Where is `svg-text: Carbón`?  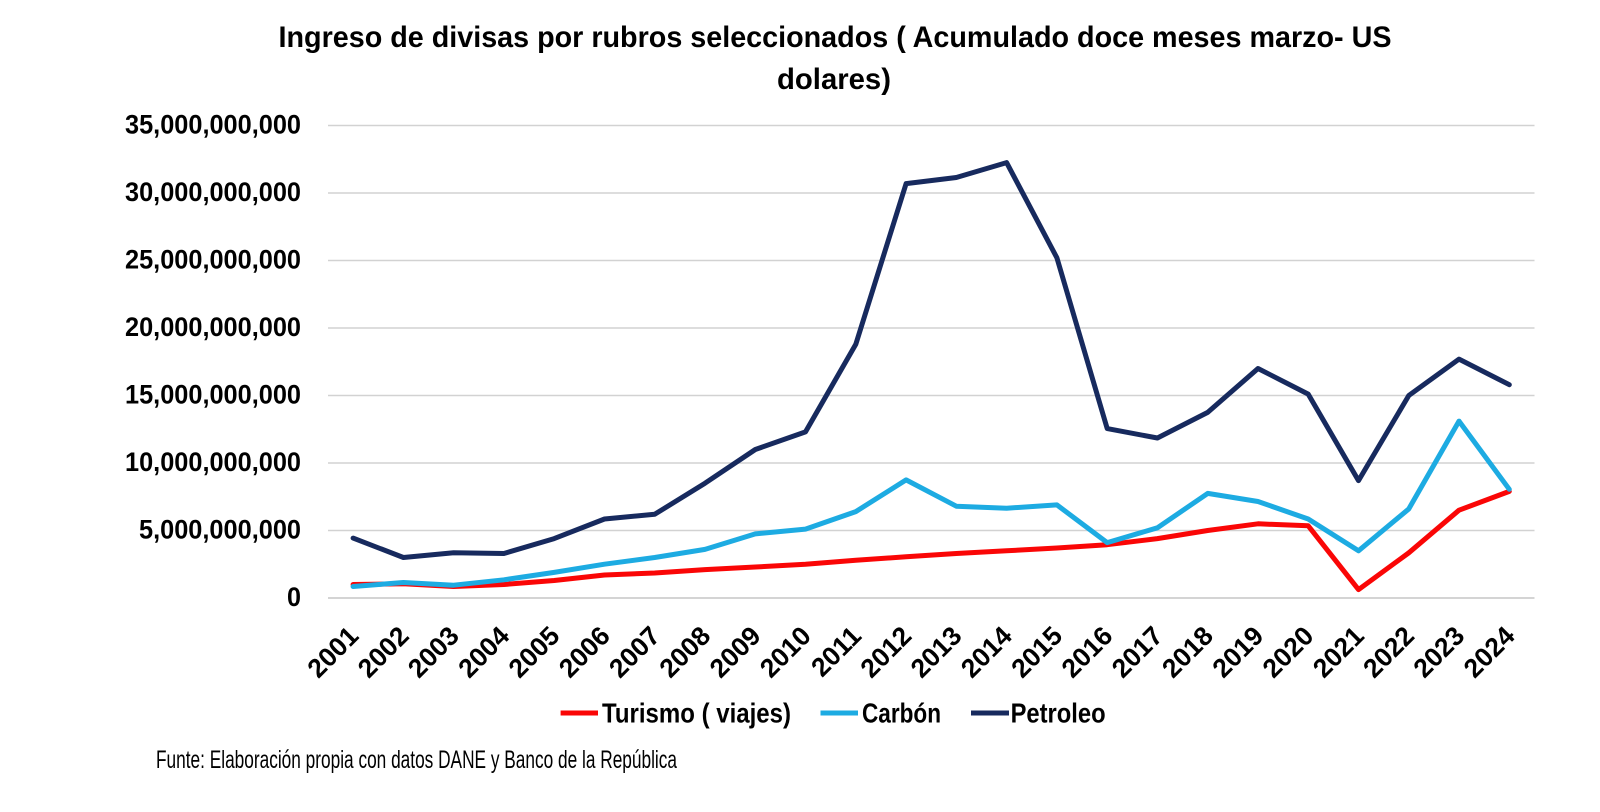 svg-text: Carbón is located at coordinates (901, 713).